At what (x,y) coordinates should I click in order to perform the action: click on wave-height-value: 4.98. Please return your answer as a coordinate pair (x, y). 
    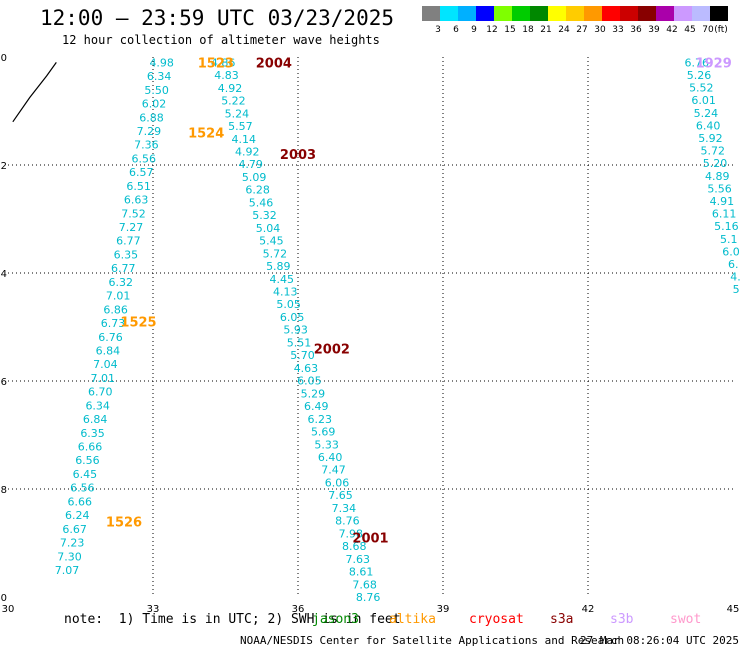
    Looking at the image, I should click on (161, 62).